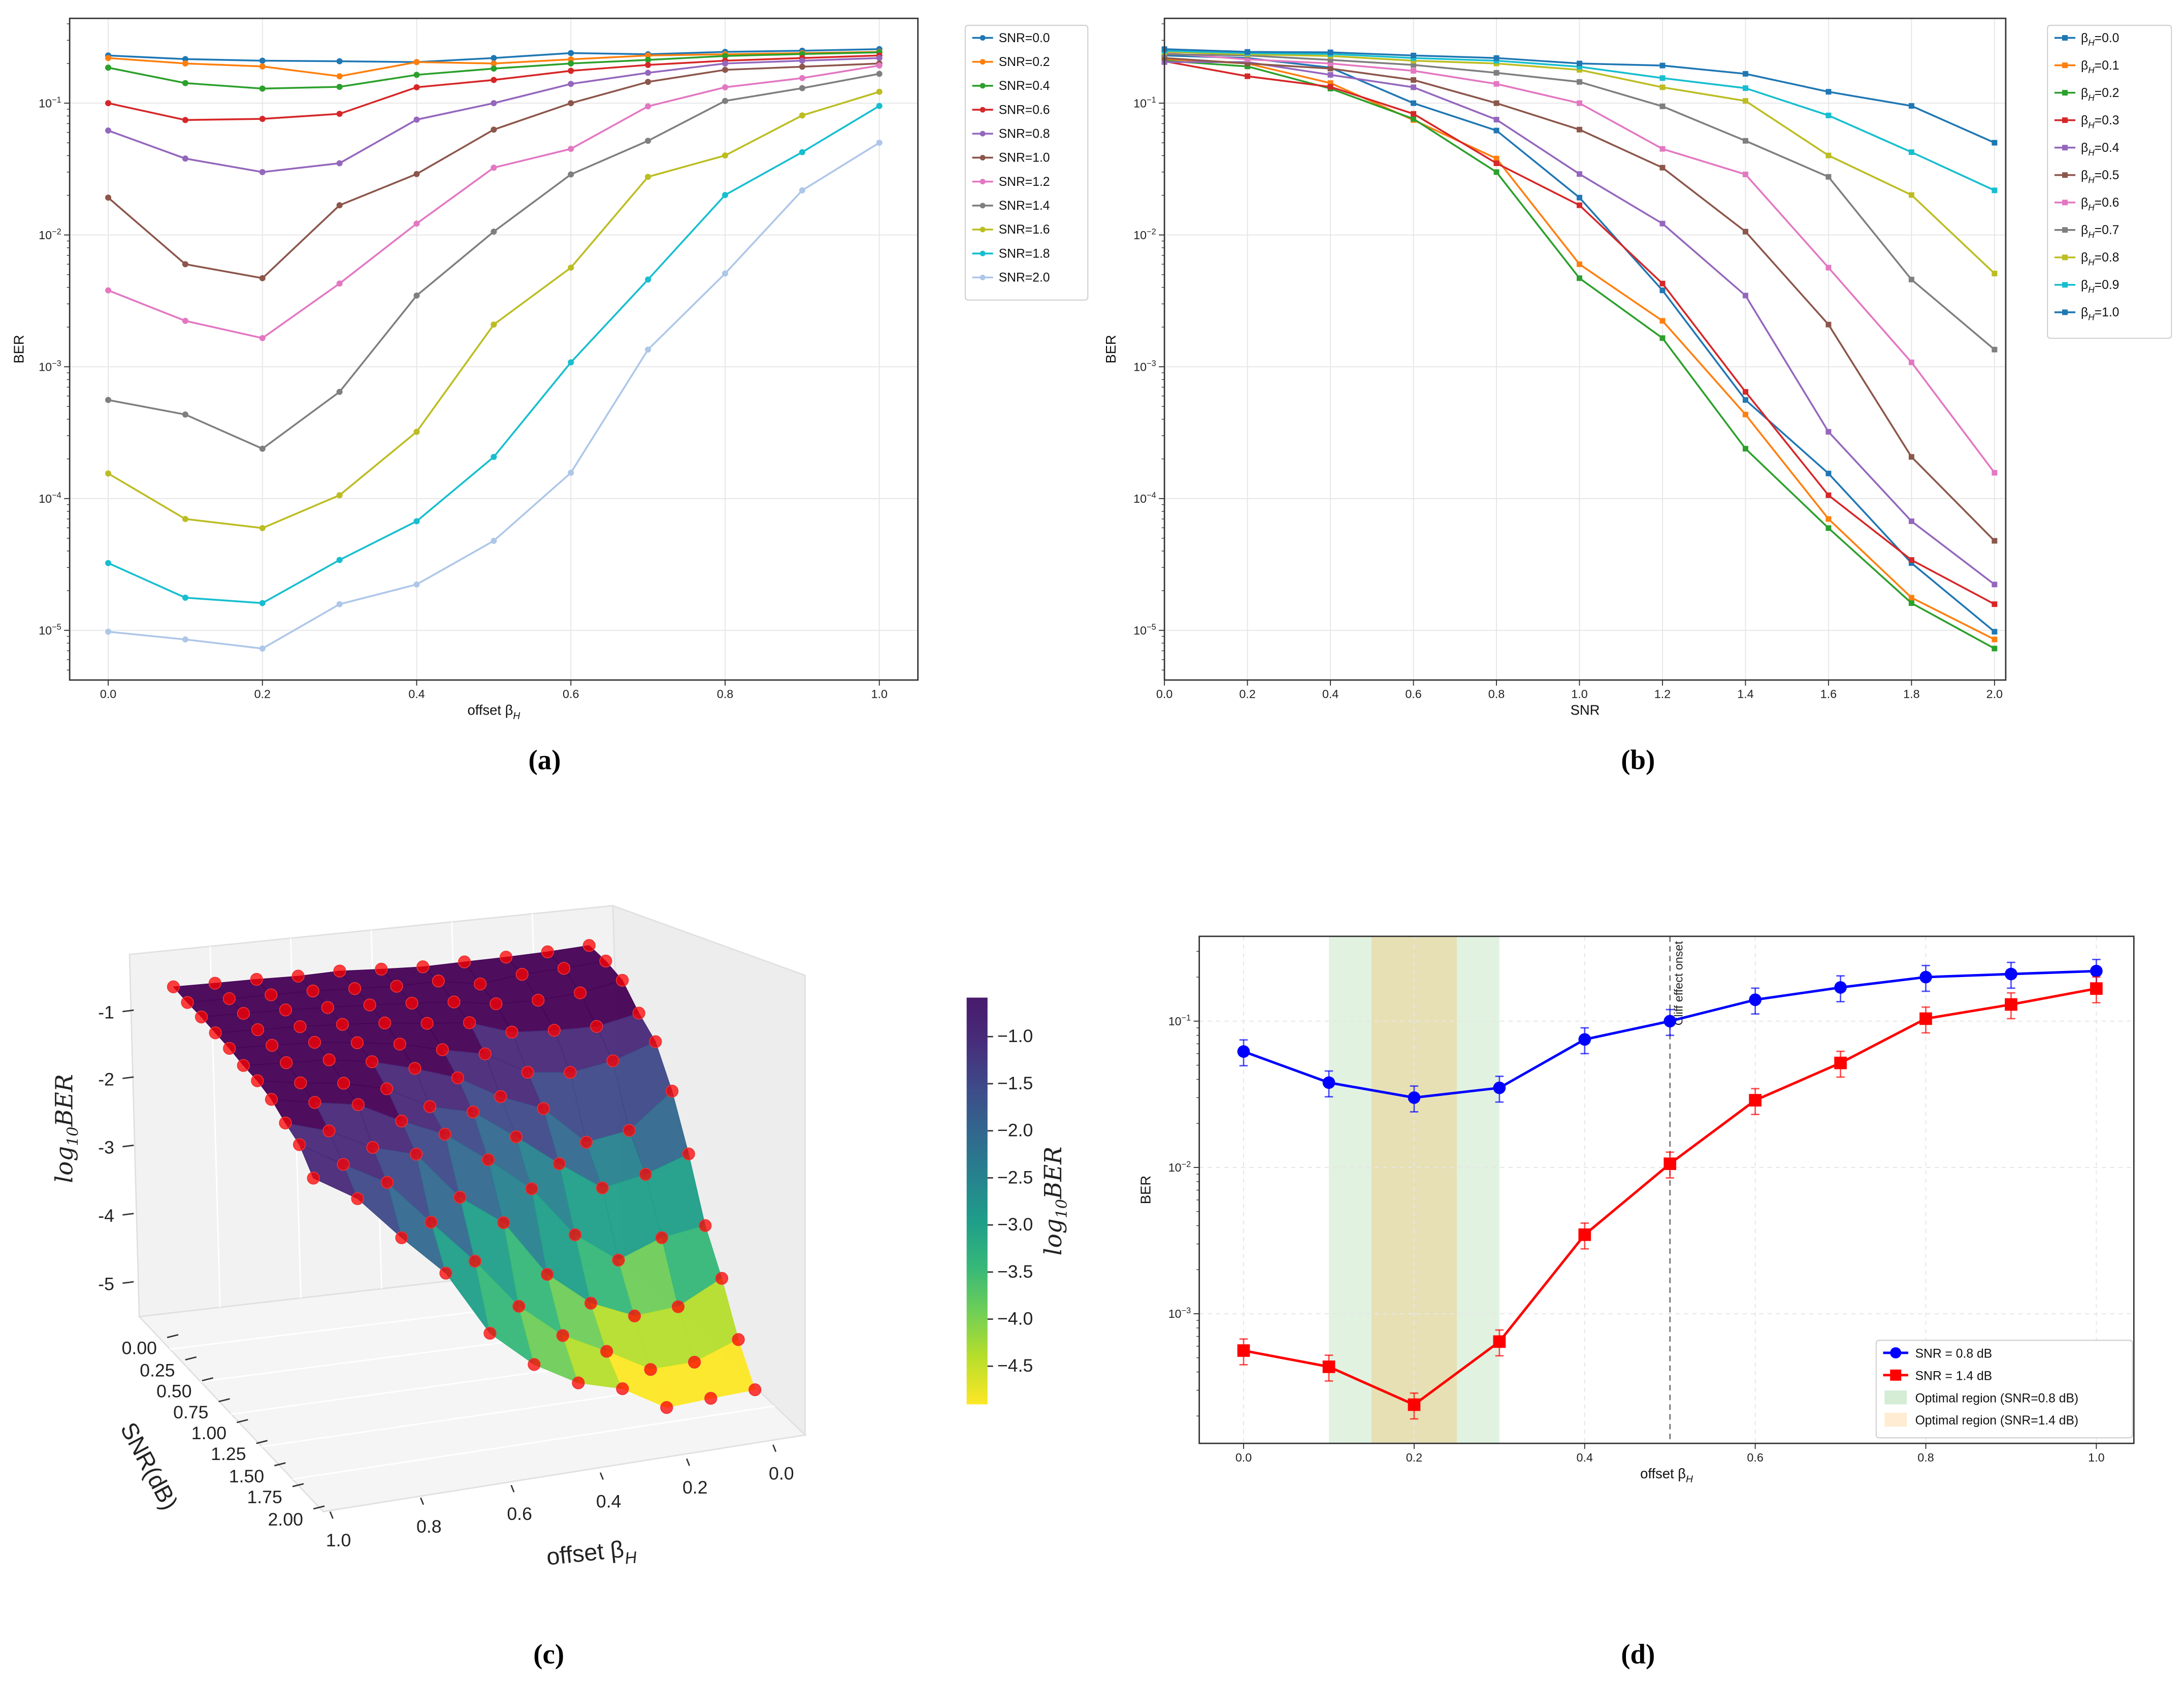 Image resolution: width=2184 pixels, height=1686 pixels. What do you see at coordinates (2100, 39) in the screenshot?
I see `legend-label: βH=0.0` at bounding box center [2100, 39].